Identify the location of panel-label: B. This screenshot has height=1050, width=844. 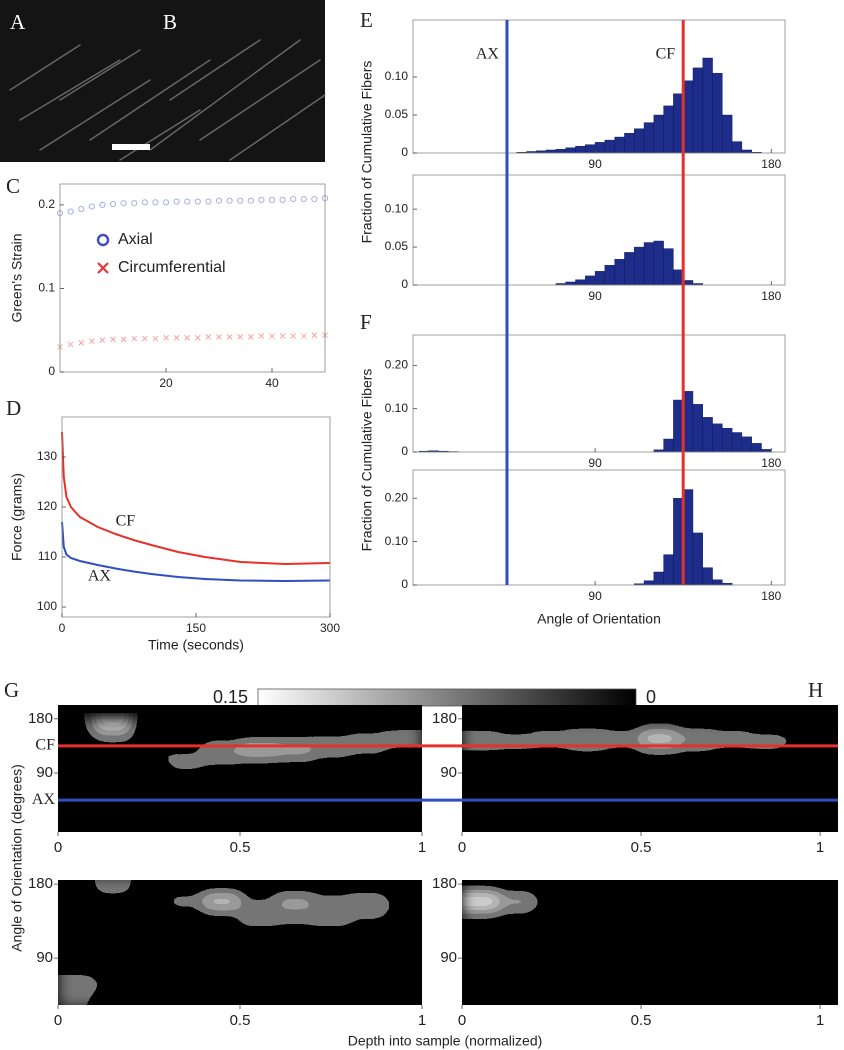
(170, 22).